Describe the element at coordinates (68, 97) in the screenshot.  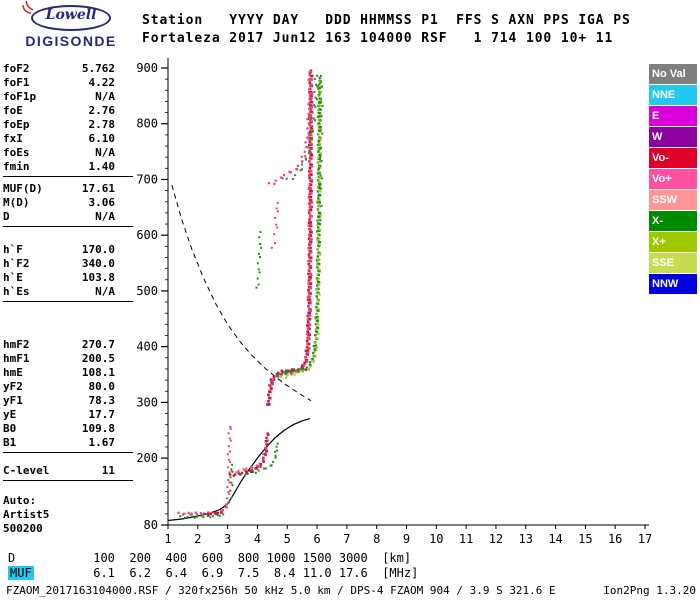
I see `param-row: foF1p N/A` at that location.